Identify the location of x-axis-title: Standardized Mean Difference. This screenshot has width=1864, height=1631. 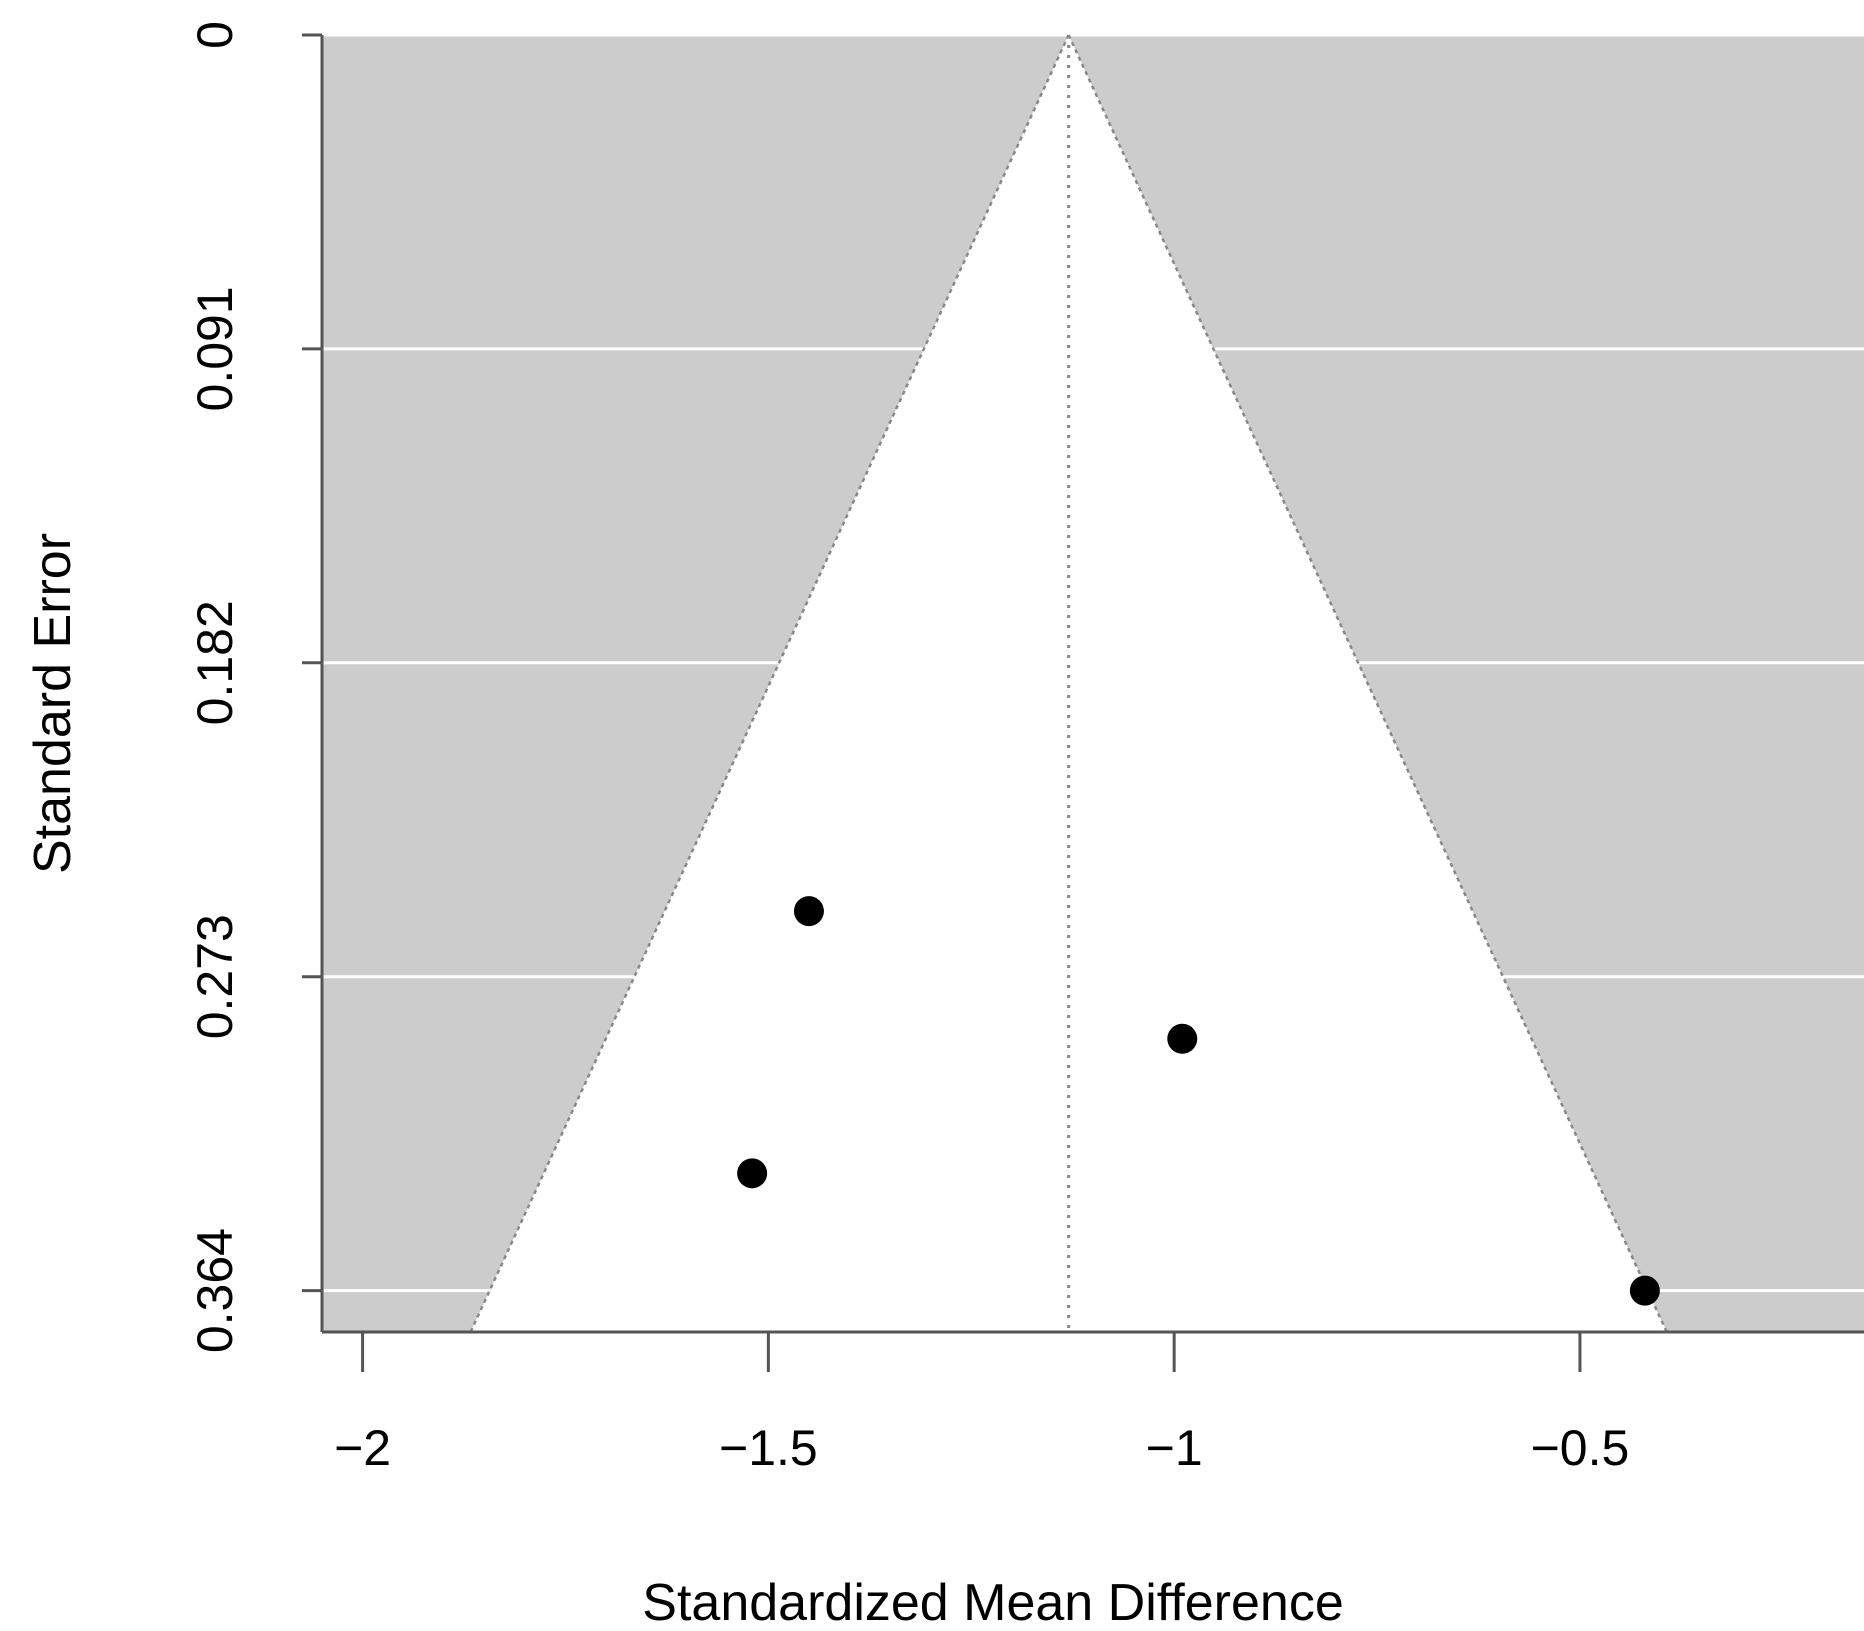
(992, 1602).